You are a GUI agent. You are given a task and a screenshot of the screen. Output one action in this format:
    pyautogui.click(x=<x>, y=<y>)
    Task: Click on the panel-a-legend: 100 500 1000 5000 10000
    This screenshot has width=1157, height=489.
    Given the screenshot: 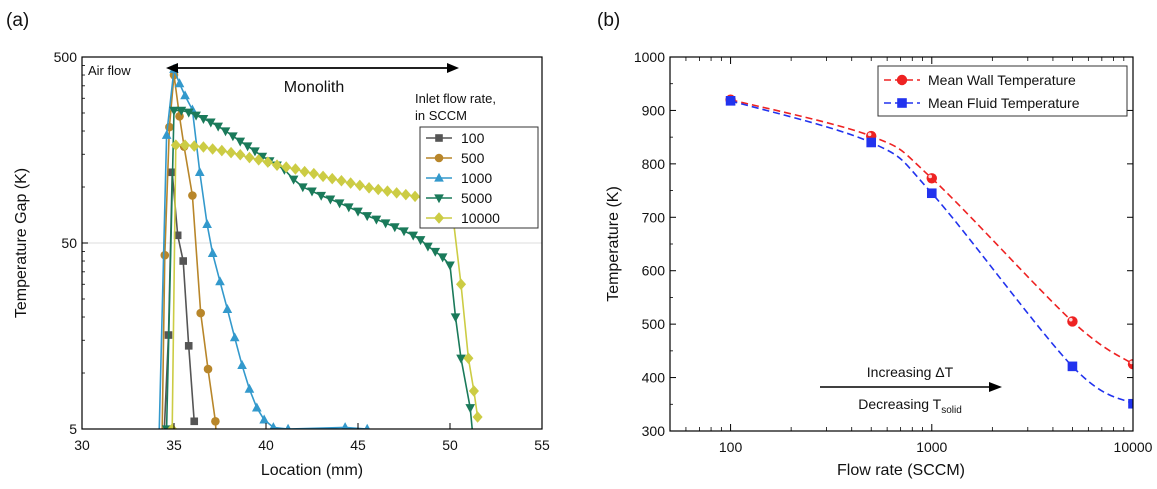 What is the action you would take?
    pyautogui.click(x=479, y=177)
    